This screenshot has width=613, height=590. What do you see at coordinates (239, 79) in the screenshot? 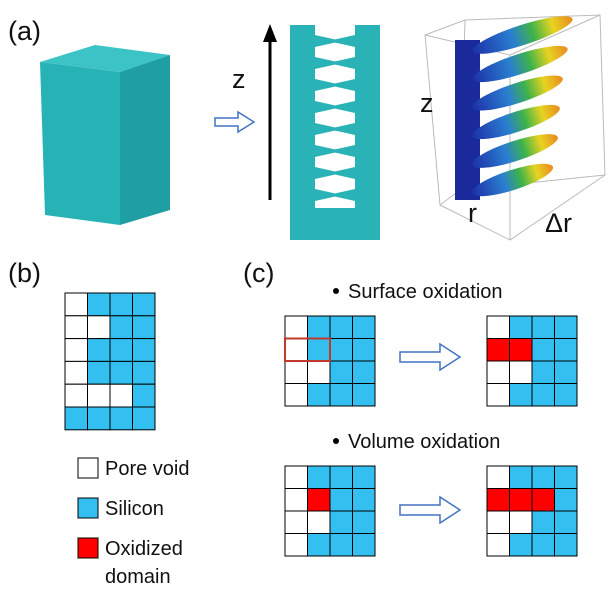
I see `z-label: z` at bounding box center [239, 79].